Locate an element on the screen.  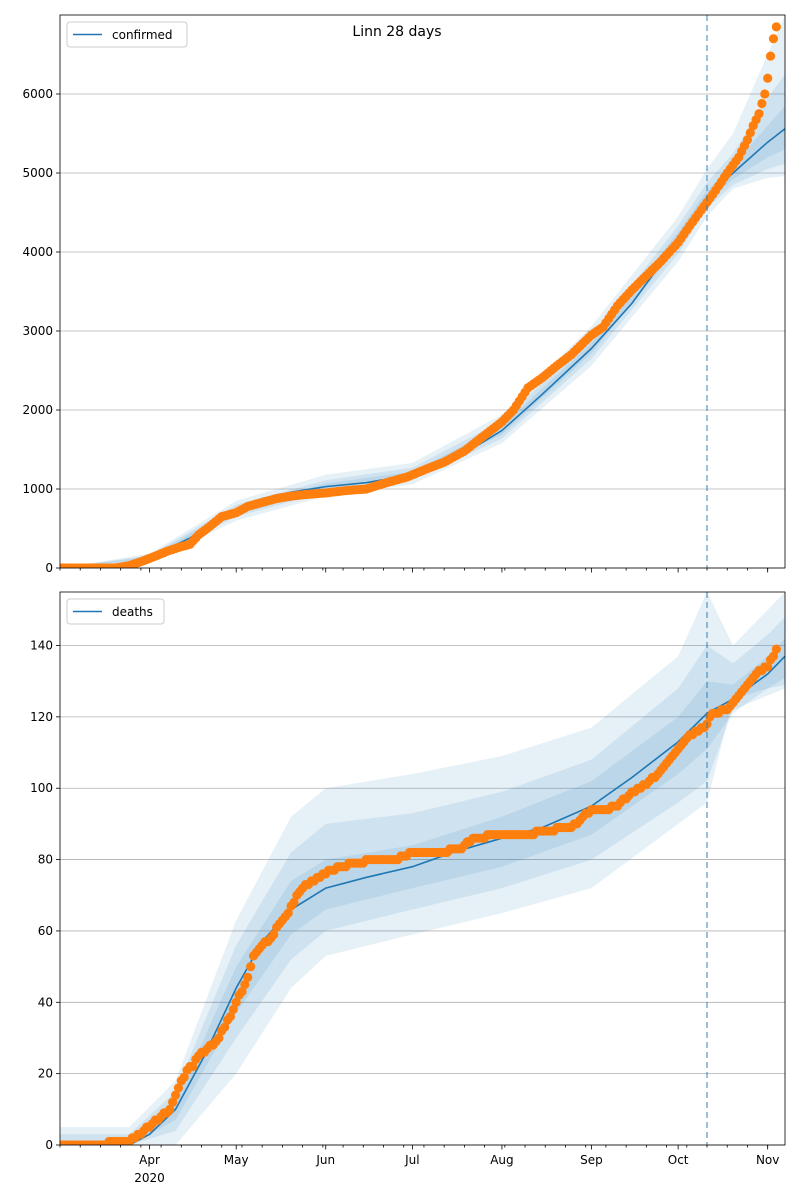
x-tick-label: Aug is located at coordinates (501, 1160).